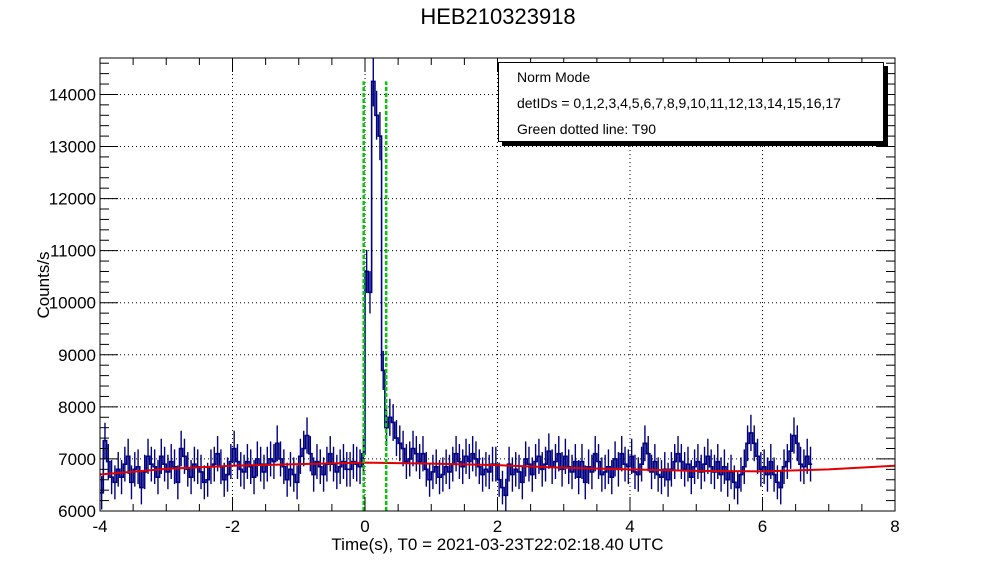 Image resolution: width=996 pixels, height=572 pixels. Describe the element at coordinates (894, 526) in the screenshot. I see `x-tick-label: 8` at that location.